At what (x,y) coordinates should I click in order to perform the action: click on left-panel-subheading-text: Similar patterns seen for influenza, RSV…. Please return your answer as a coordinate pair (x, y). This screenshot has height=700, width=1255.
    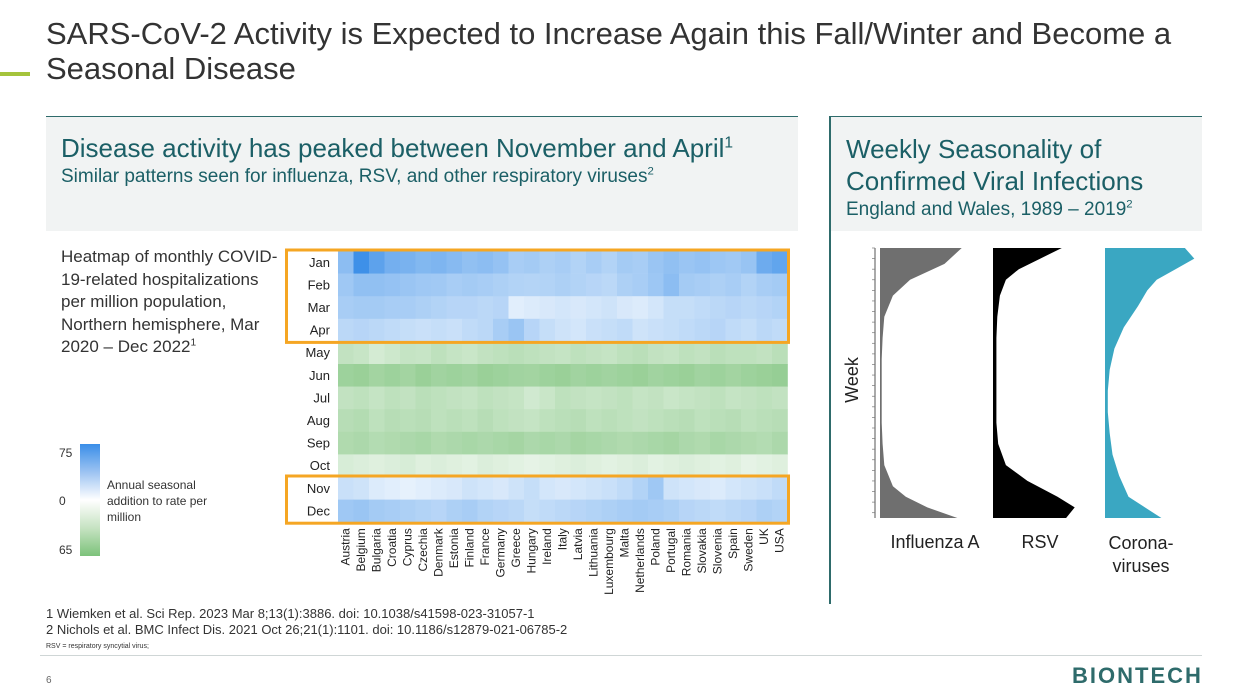
    Looking at the image, I should click on (354, 176).